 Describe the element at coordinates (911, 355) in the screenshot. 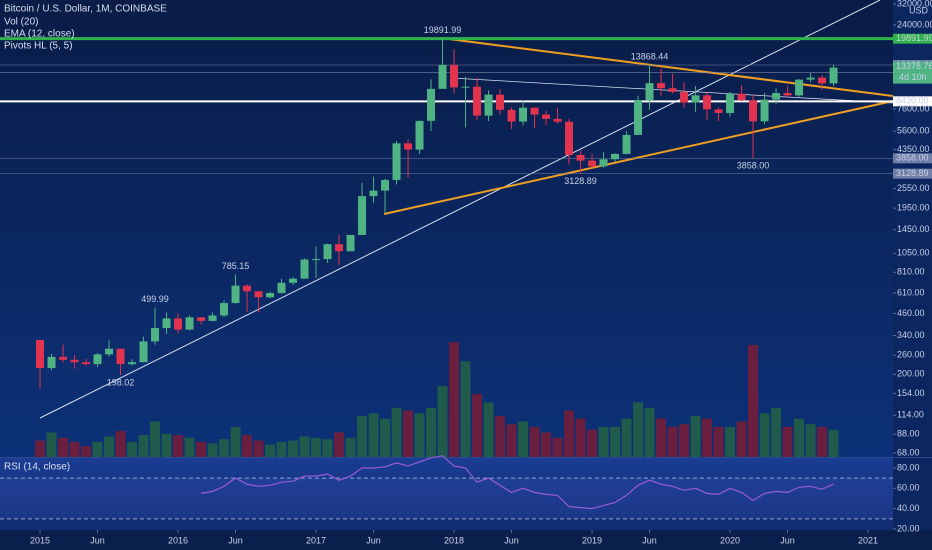

I see `y-tick-label: 260.00` at that location.